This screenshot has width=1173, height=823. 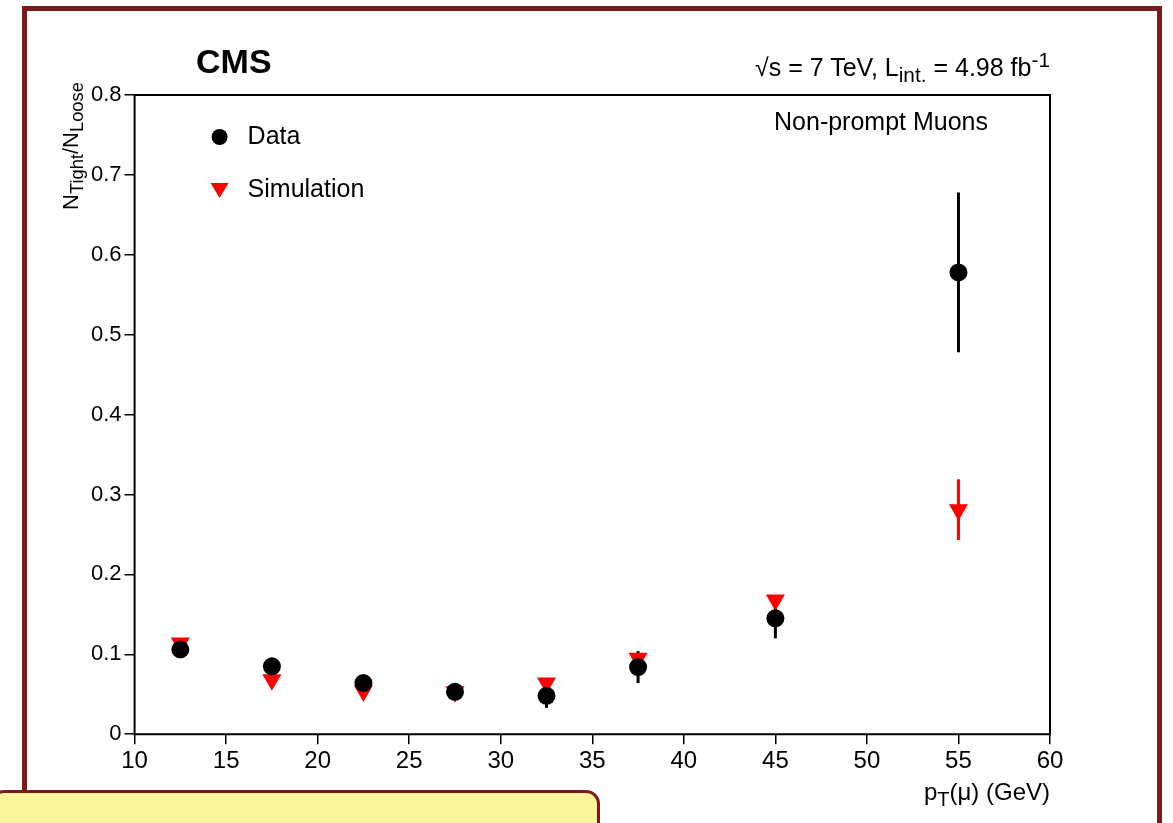 I want to click on x-tick-label: 45, so click(x=775, y=760).